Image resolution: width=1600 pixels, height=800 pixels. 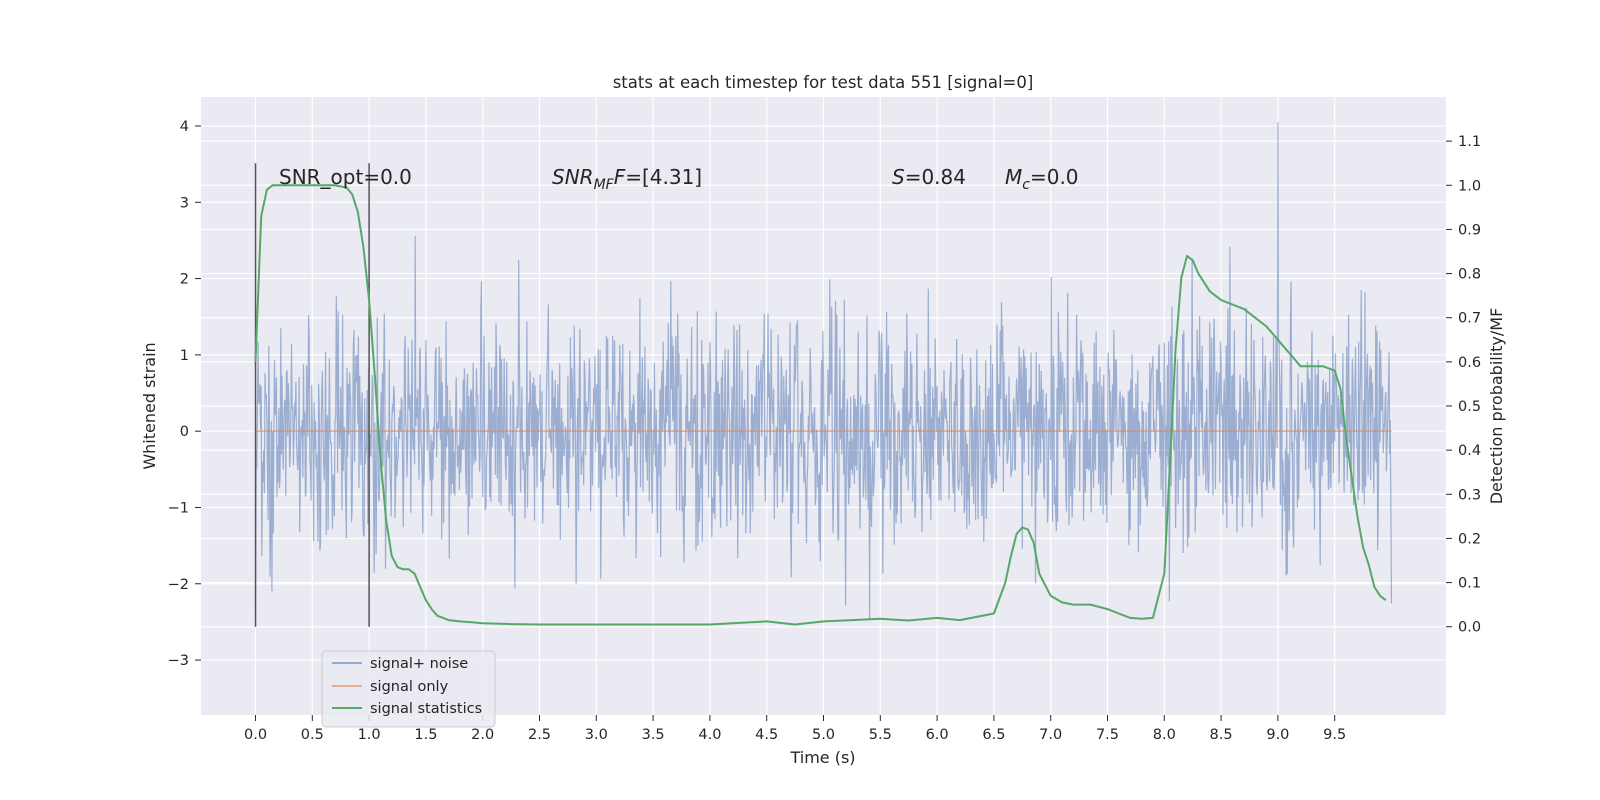 I want to click on x-tick-label: 5.0, so click(x=823, y=735).